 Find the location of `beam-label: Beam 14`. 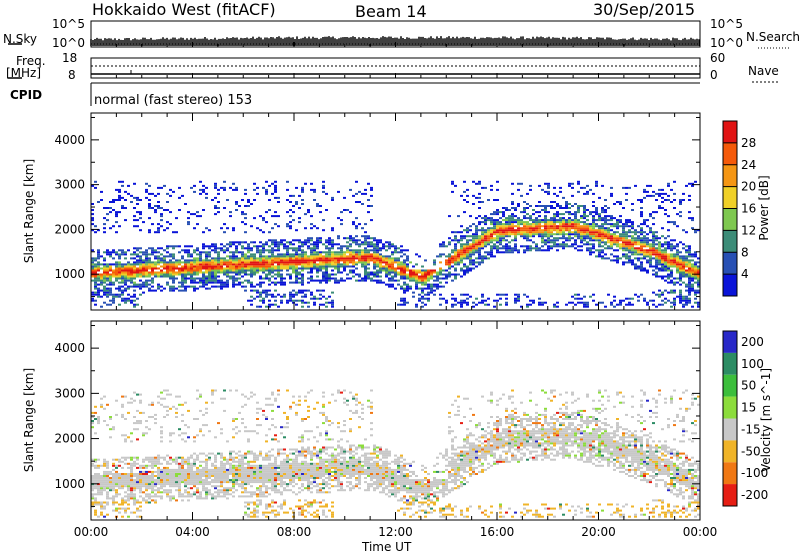

beam-label: Beam 14 is located at coordinates (391, 11).